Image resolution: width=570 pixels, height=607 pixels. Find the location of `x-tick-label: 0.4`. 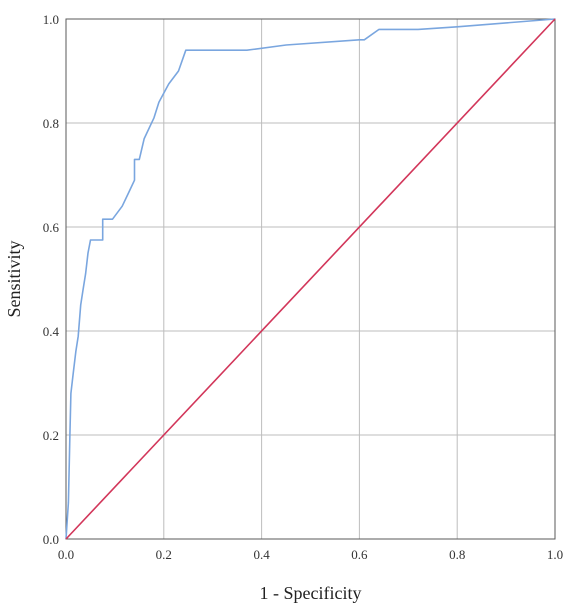

x-tick-label: 0.4 is located at coordinates (261, 554).